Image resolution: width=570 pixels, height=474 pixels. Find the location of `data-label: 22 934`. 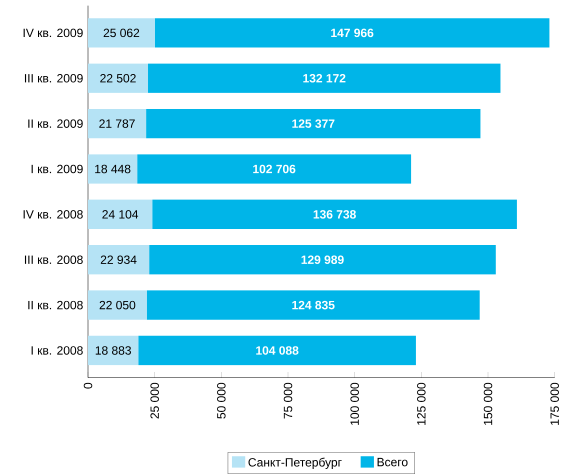

data-label: 22 934 is located at coordinates (118, 259).